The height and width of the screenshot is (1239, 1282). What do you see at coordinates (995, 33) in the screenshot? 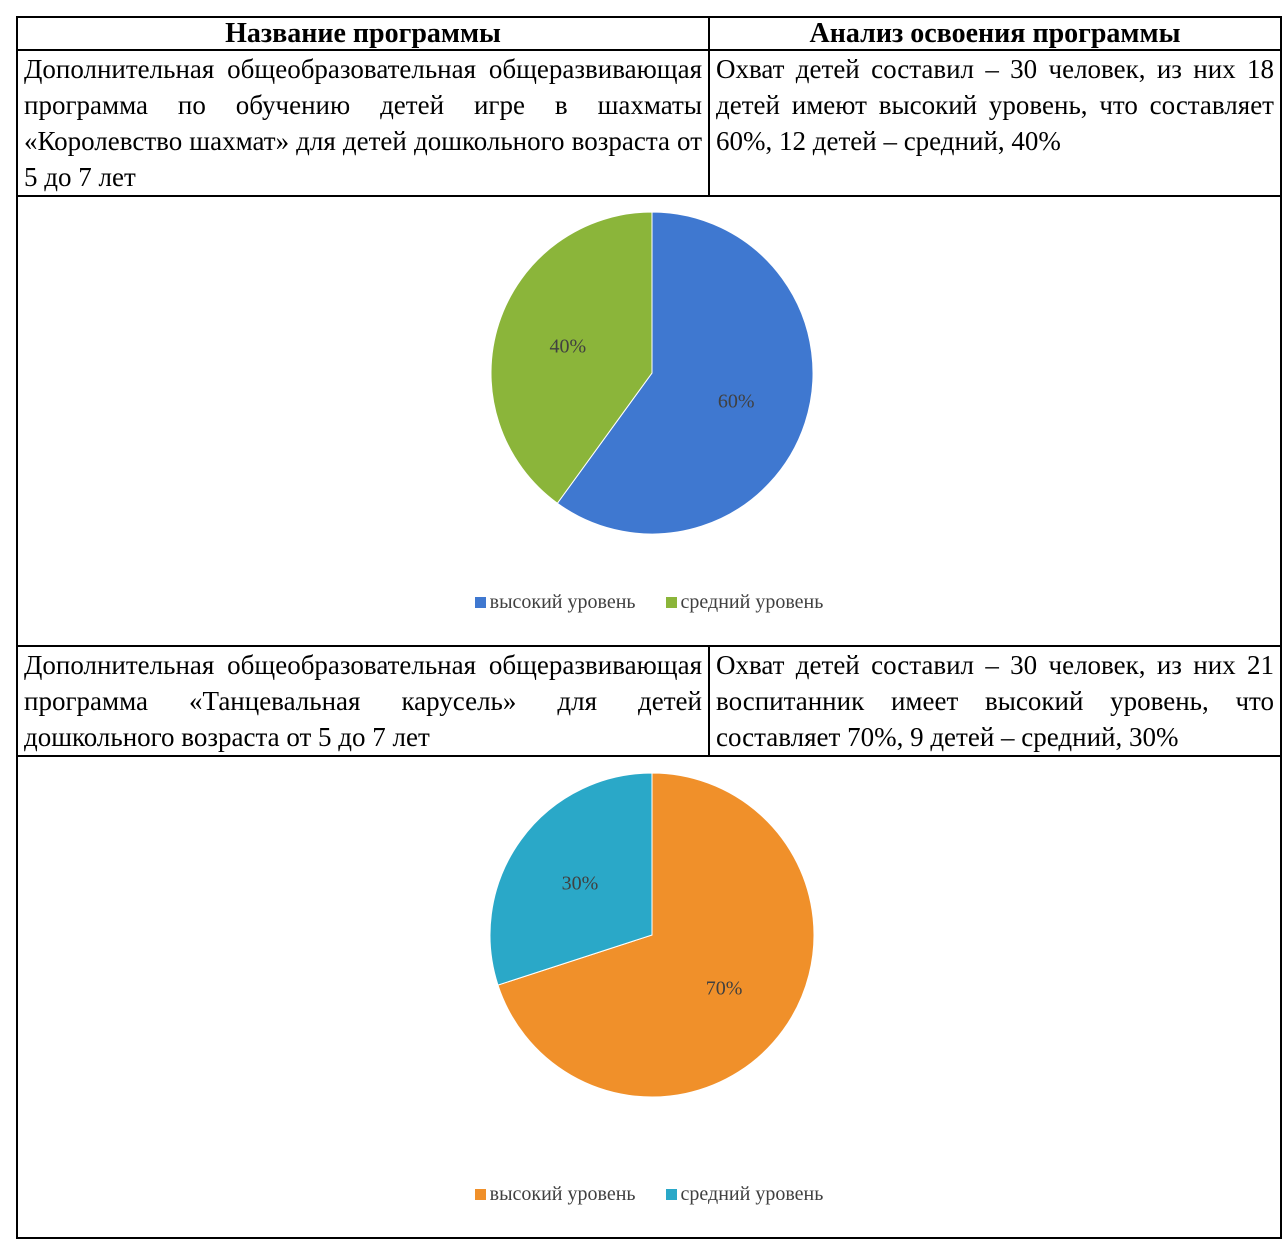
I see `header-analysis: Анализ освоения программы` at bounding box center [995, 33].